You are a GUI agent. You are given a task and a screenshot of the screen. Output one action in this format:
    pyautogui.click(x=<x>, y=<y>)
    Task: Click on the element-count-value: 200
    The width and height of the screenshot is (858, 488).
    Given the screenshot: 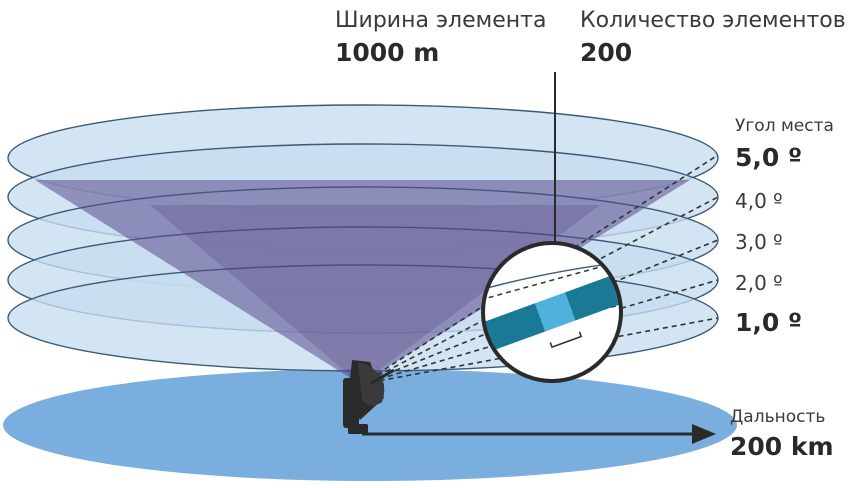 What is the action you would take?
    pyautogui.click(x=606, y=52)
    